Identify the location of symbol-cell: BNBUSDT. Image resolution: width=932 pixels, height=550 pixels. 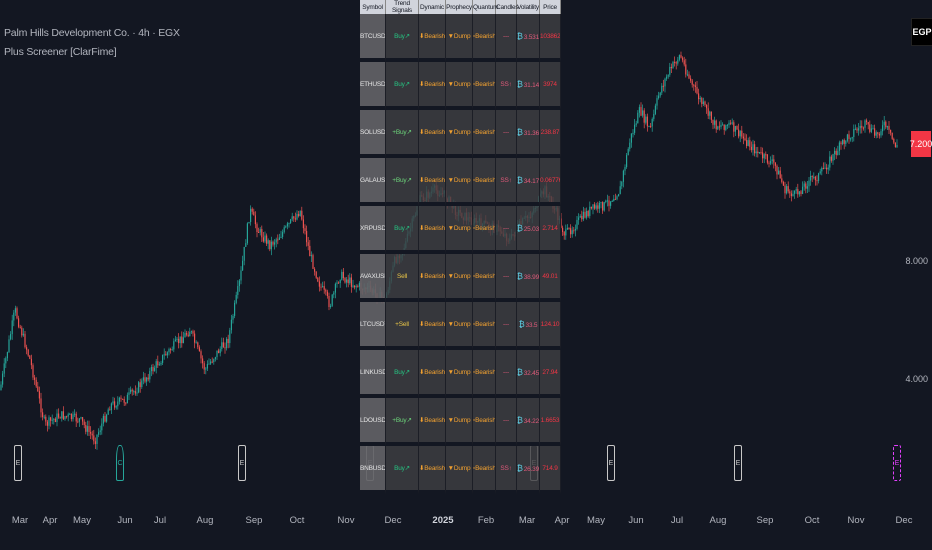
(373, 470).